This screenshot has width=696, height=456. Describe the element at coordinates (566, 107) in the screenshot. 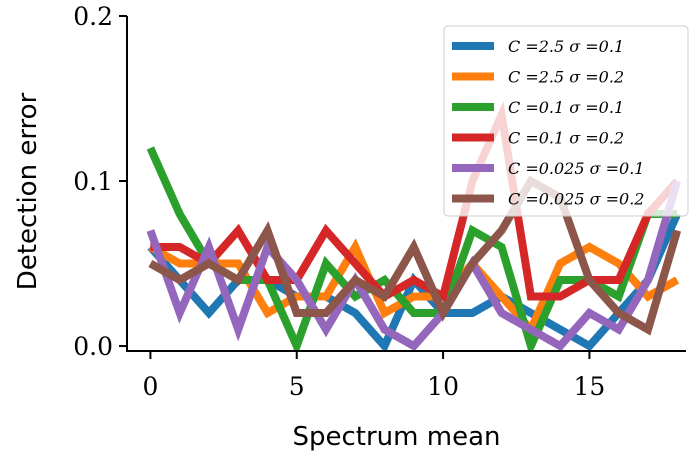

I see `legend-label: C =0.1 σ =0.1` at that location.